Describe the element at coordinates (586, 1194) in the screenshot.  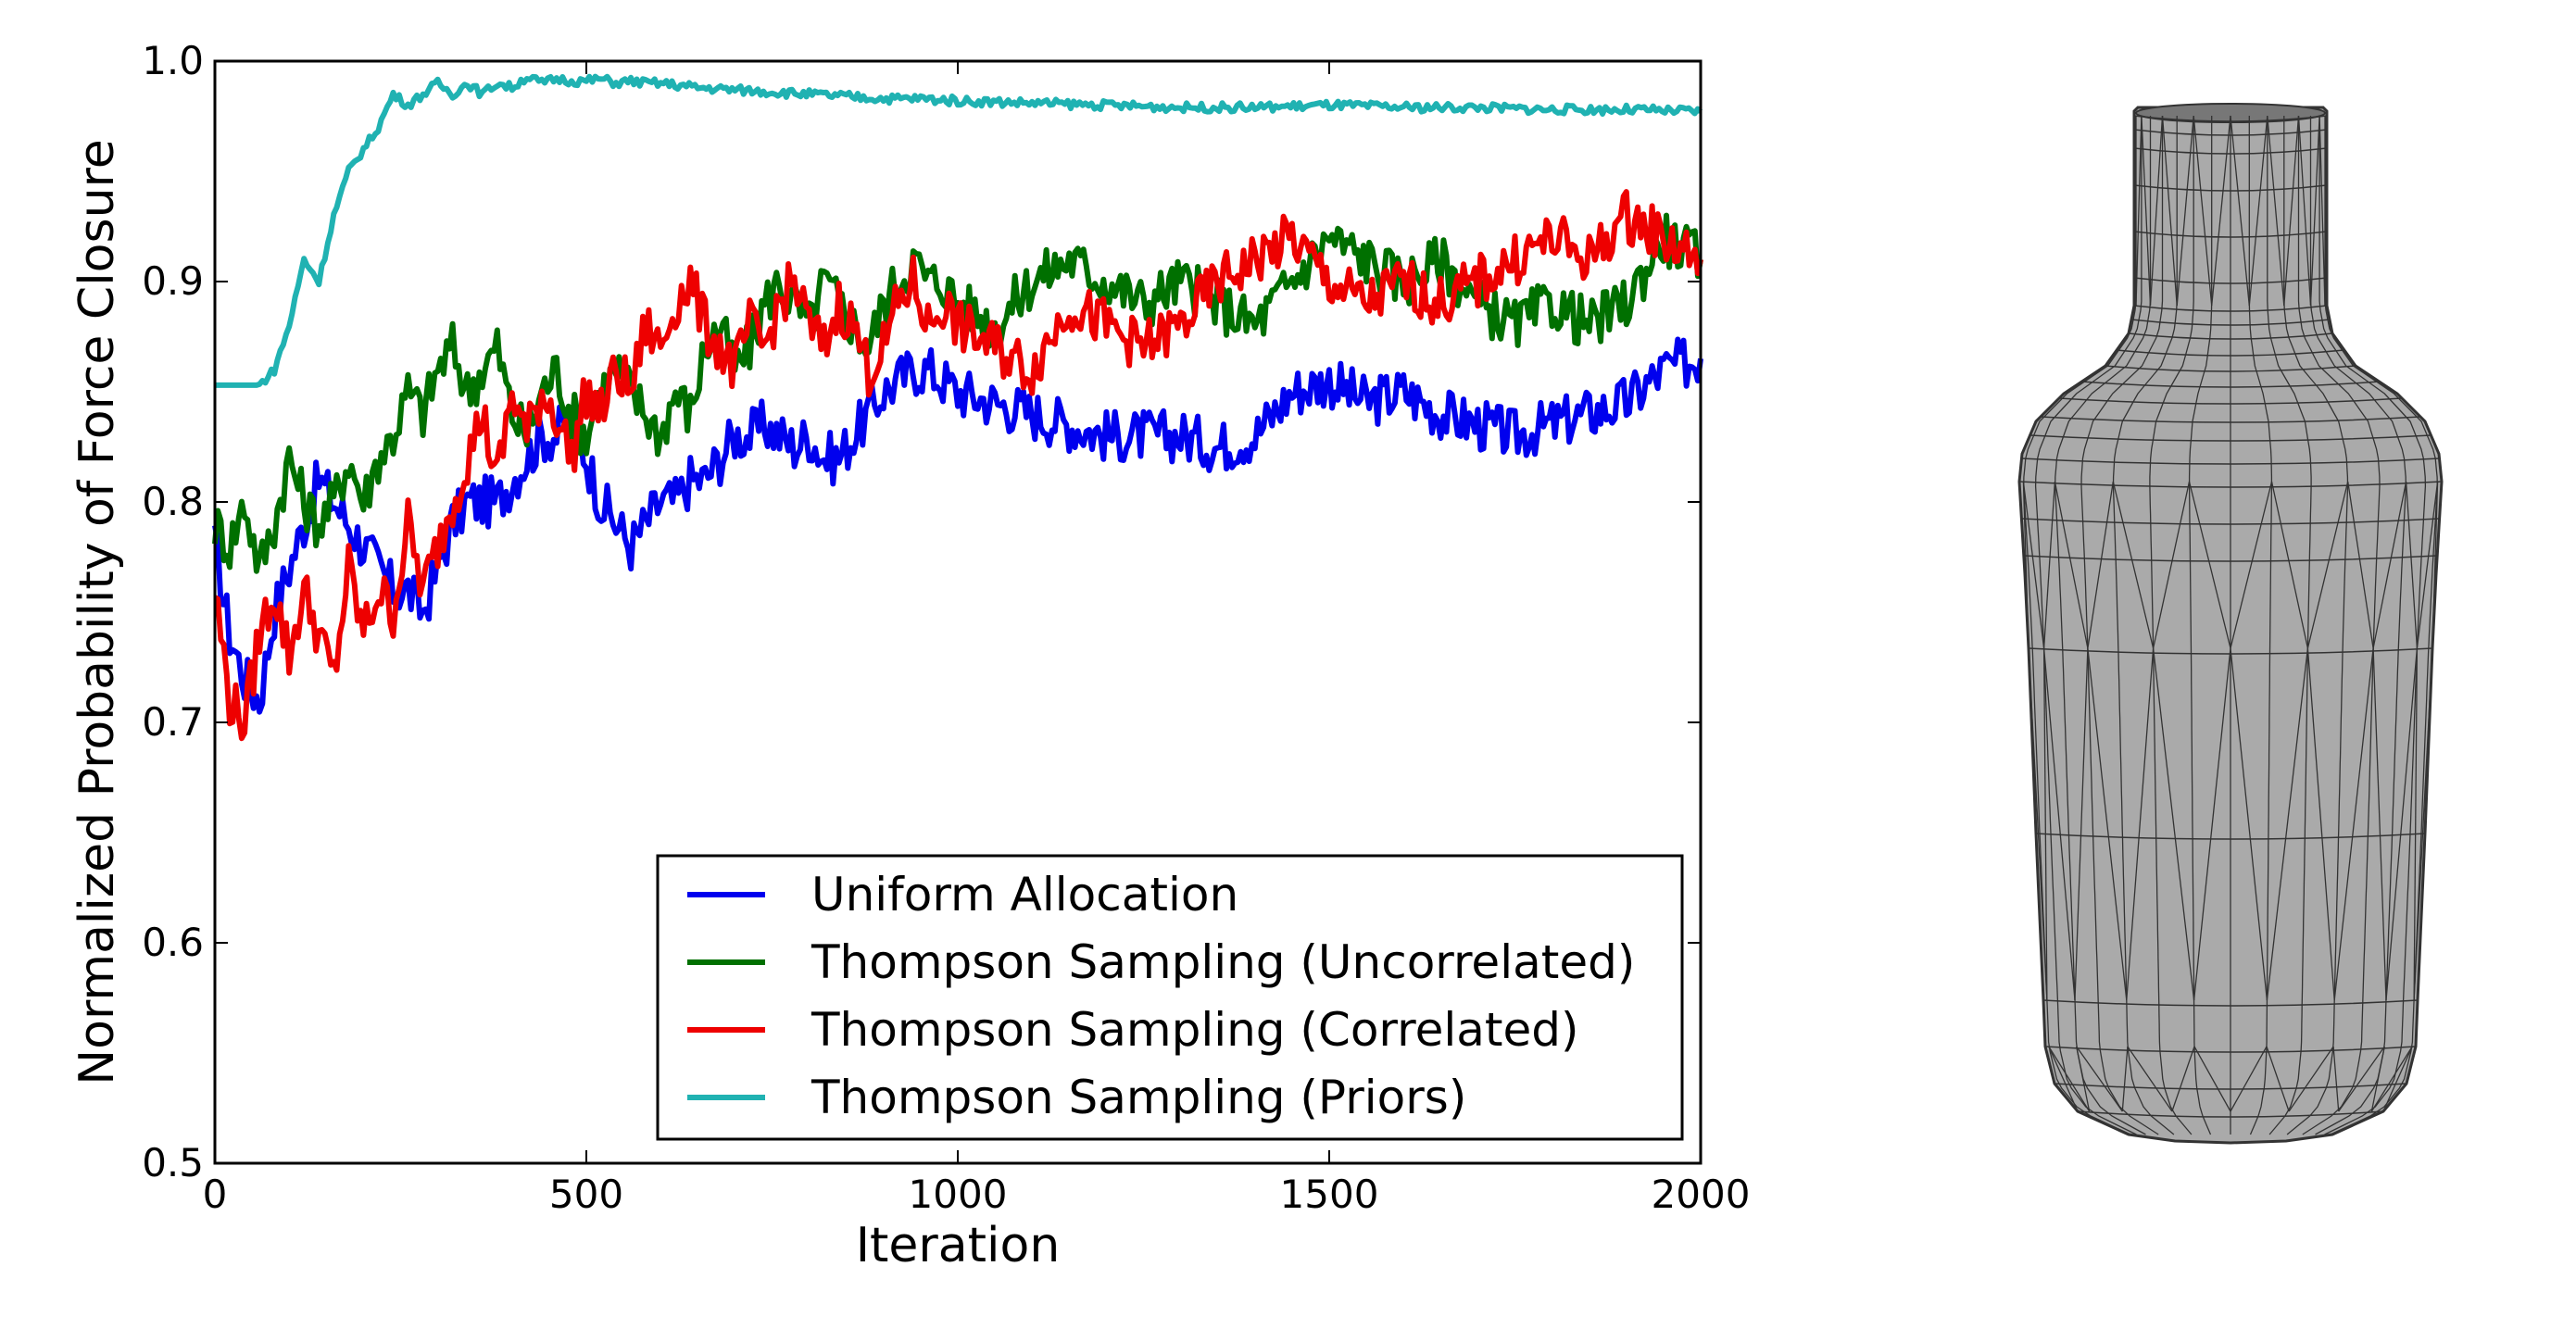
I see `x-tick-label: 500` at that location.